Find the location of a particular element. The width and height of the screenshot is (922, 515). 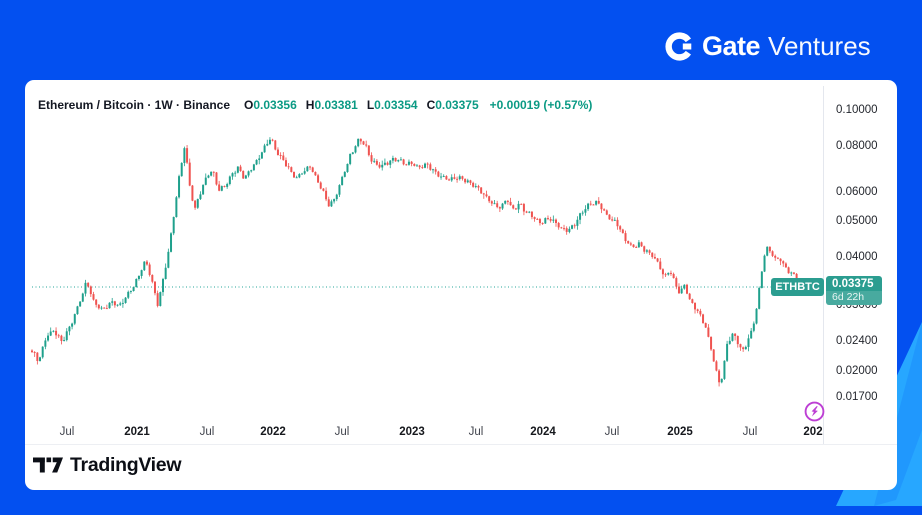

last-price-badge: 0.03375 6d 22h is located at coordinates (854, 290).